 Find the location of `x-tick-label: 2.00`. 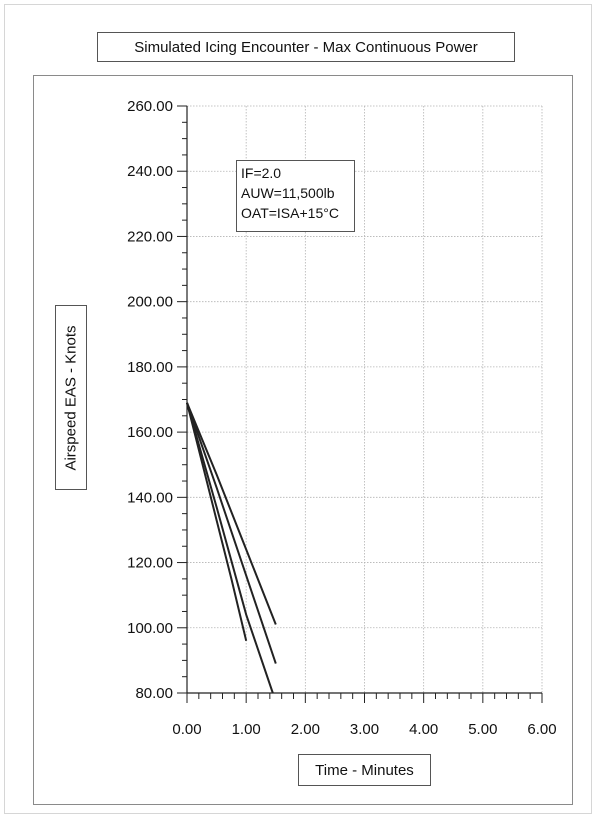

x-tick-label: 2.00 is located at coordinates (305, 729).